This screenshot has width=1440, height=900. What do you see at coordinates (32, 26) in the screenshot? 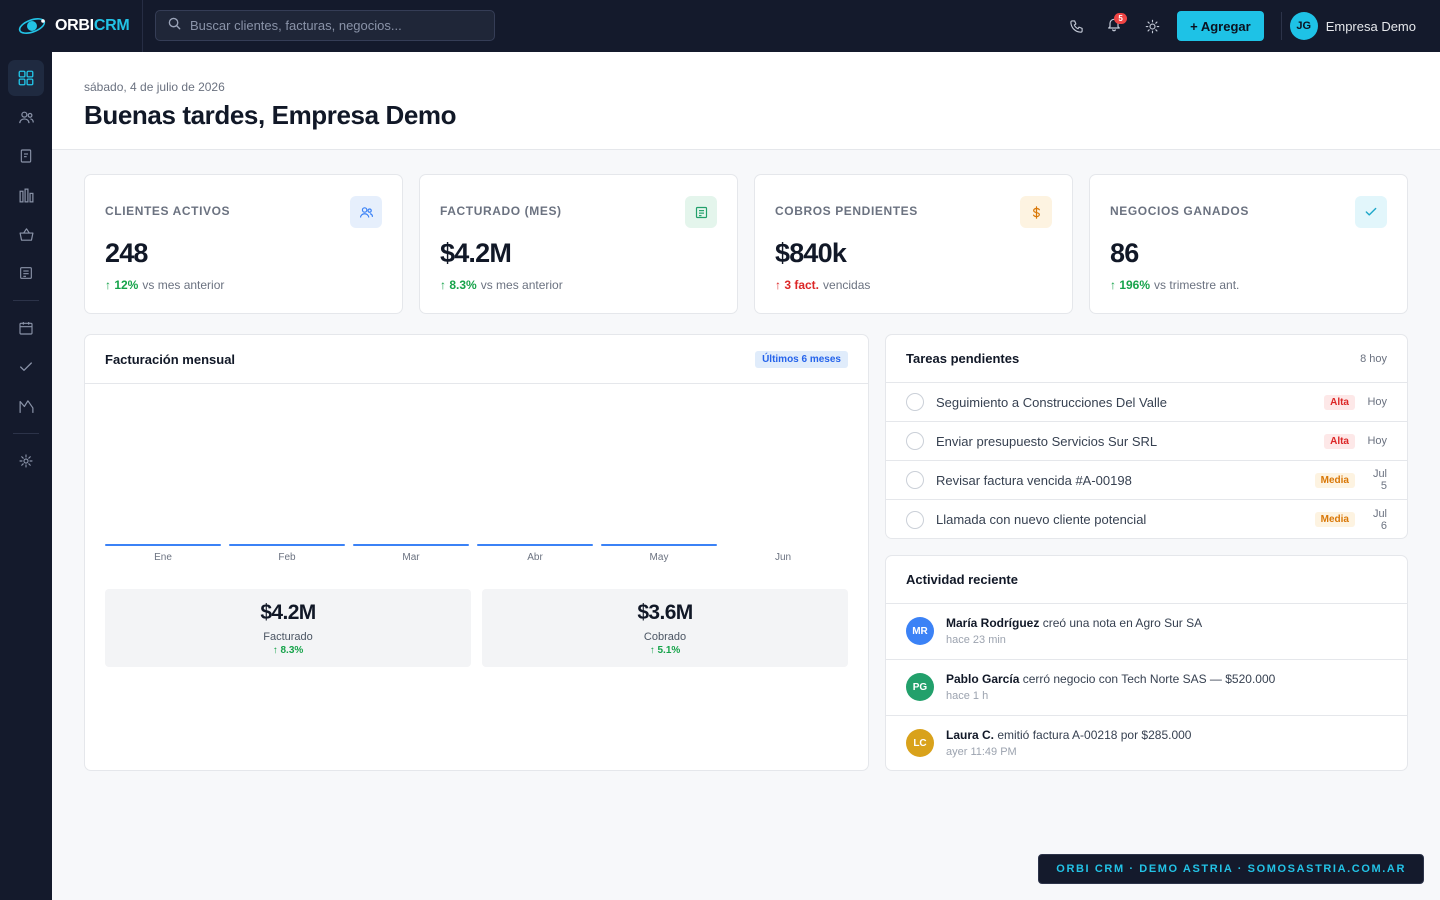
I see `orbit-logo-icon` at bounding box center [32, 26].